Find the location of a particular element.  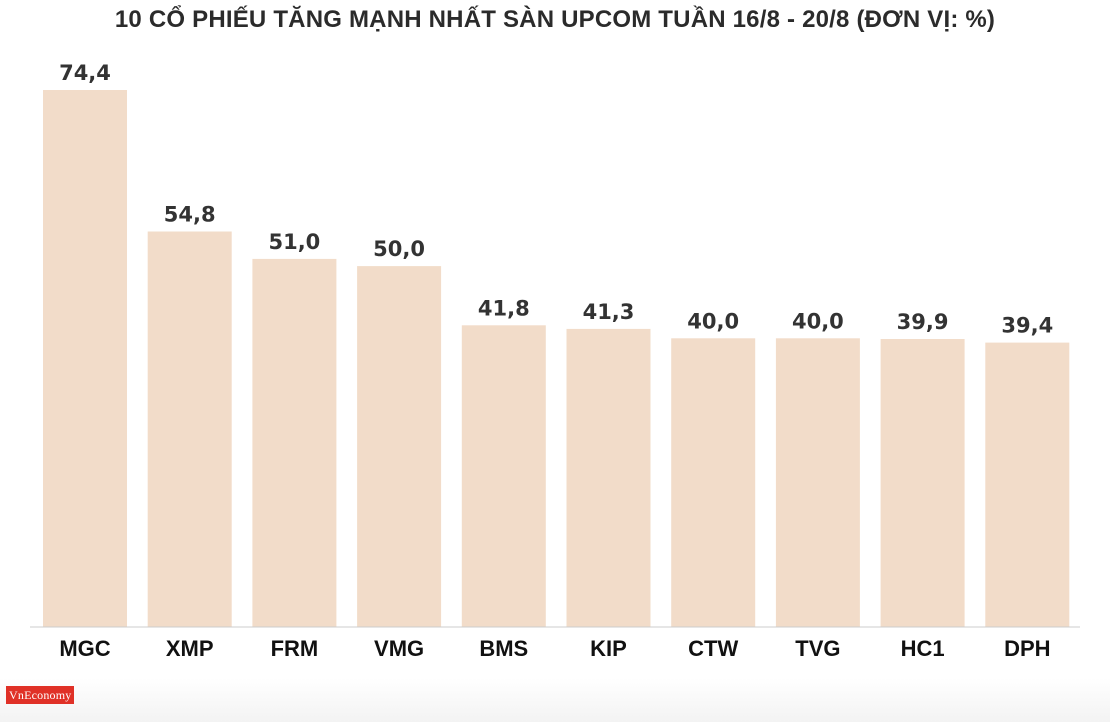

value-label-mgc: 74,4 is located at coordinates (85, 73).